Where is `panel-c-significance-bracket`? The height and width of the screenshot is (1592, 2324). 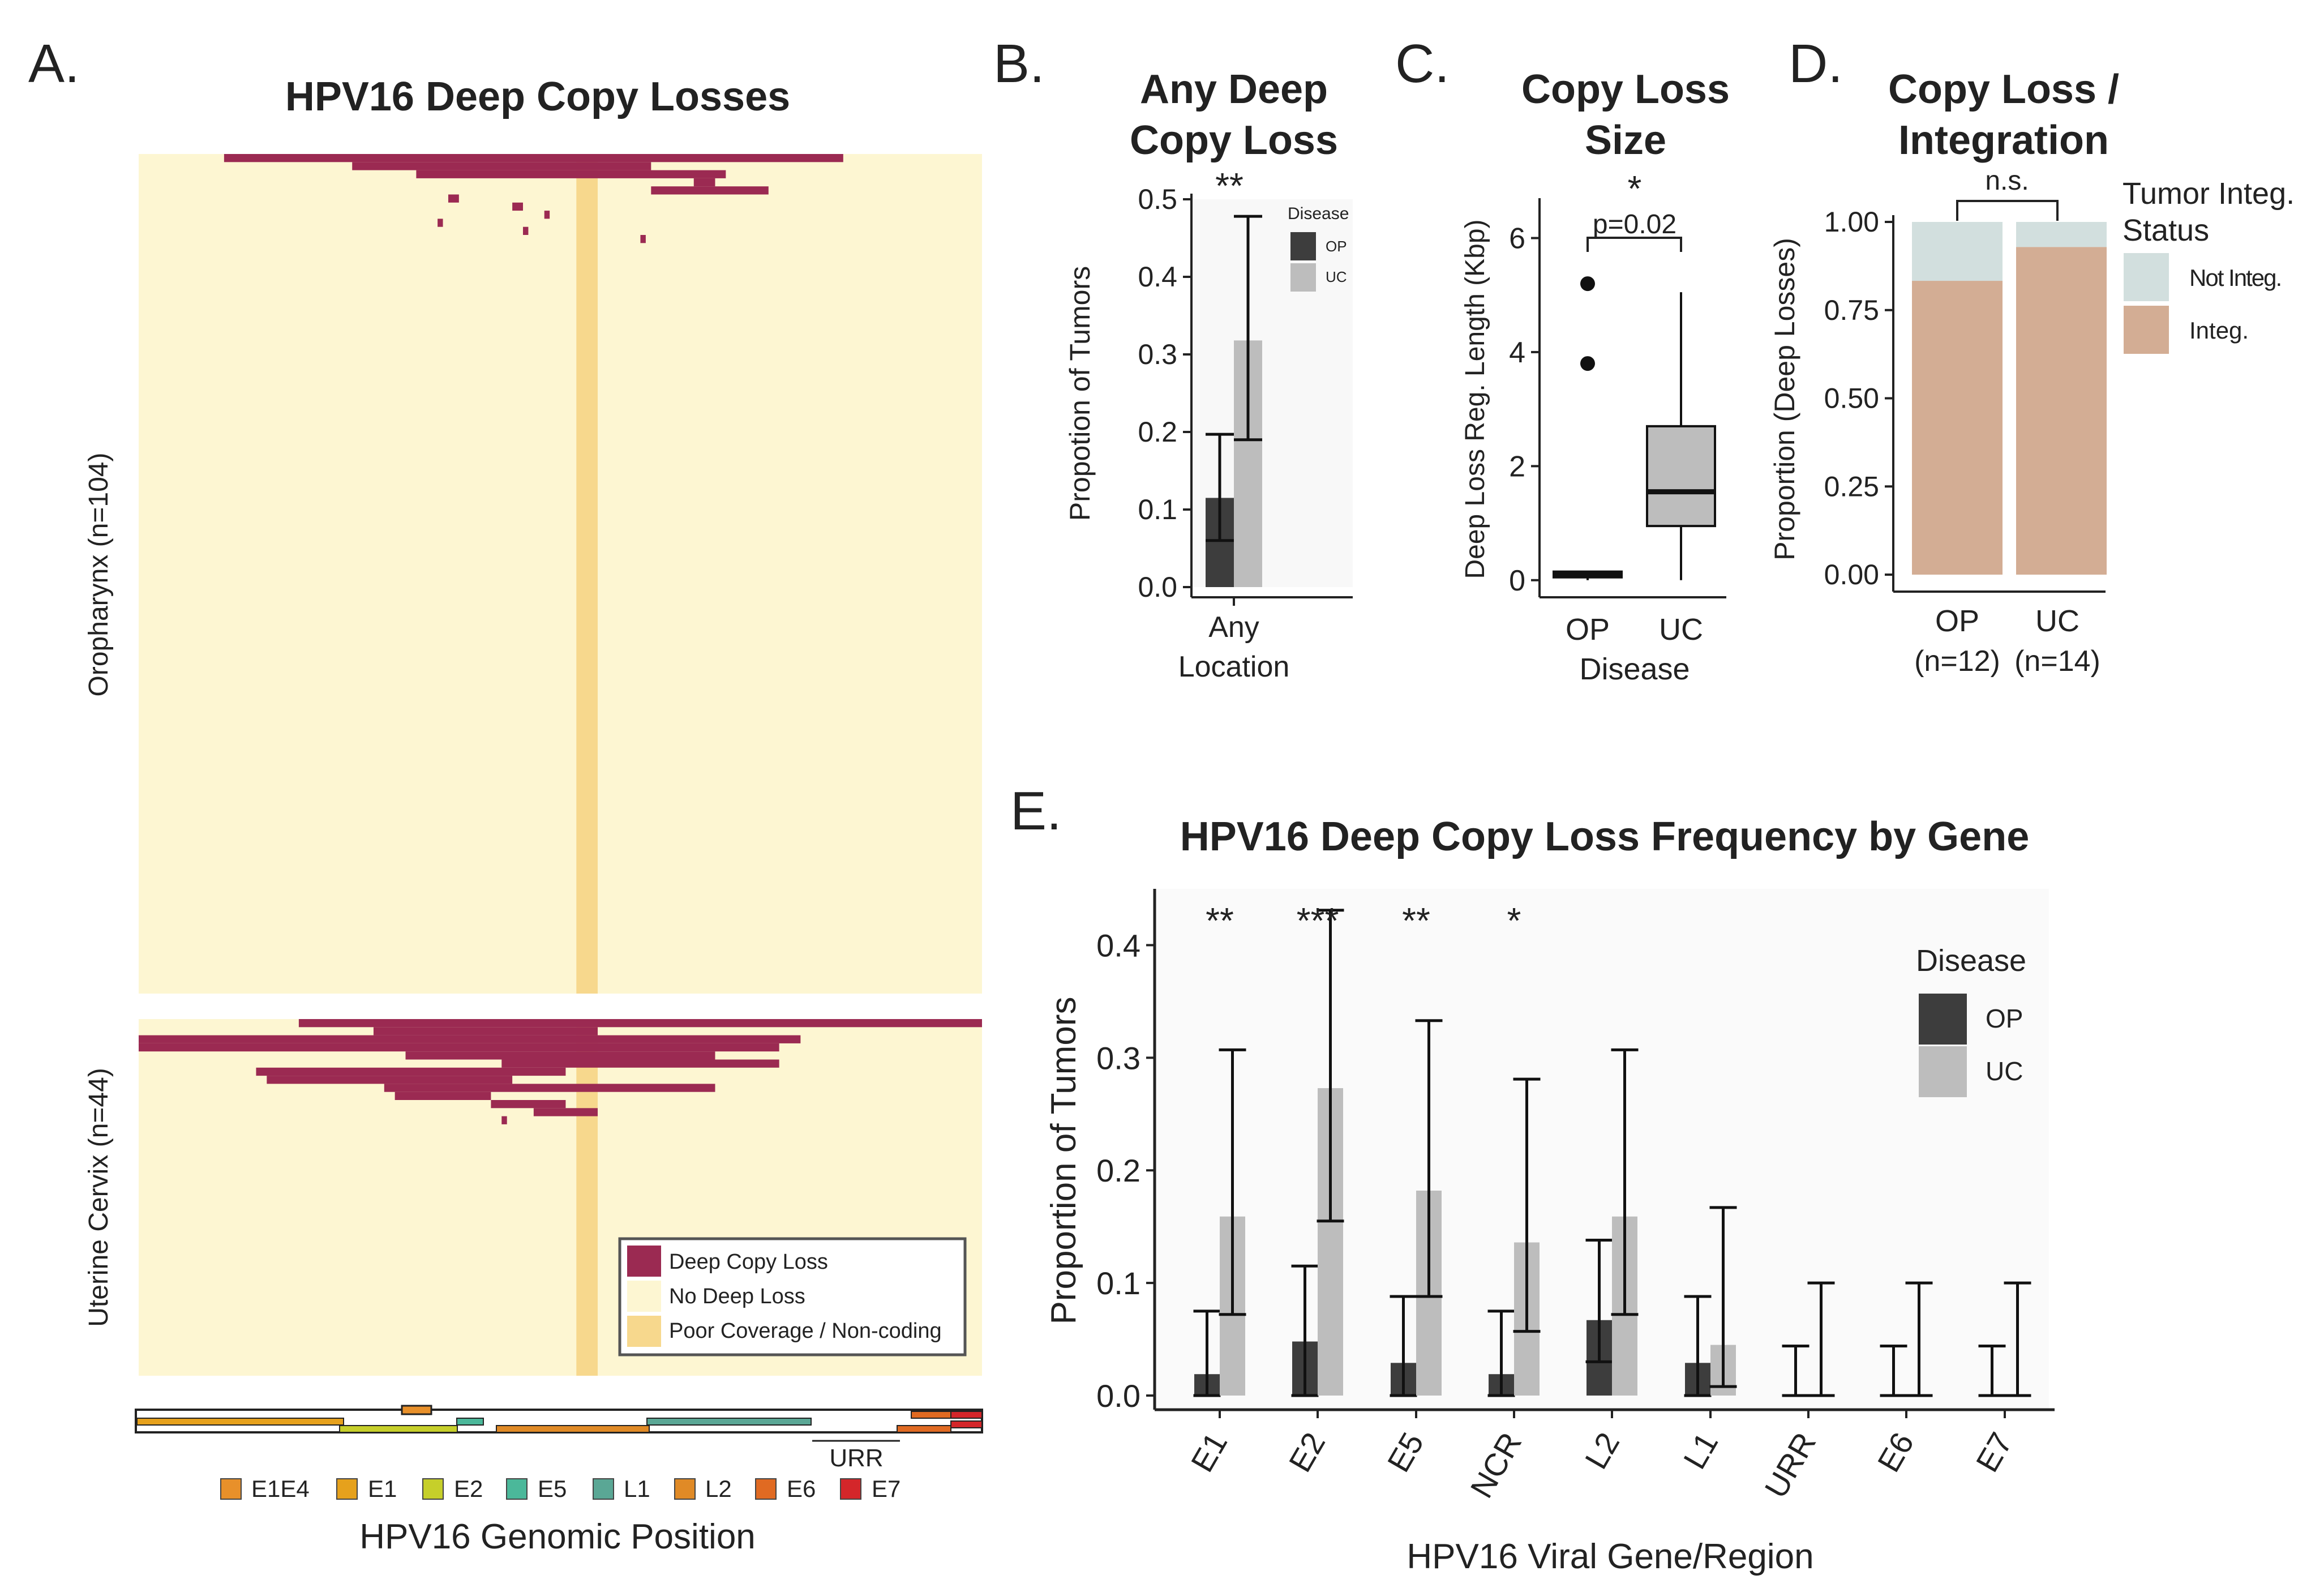 panel-c-significance-bracket is located at coordinates (1634, 244).